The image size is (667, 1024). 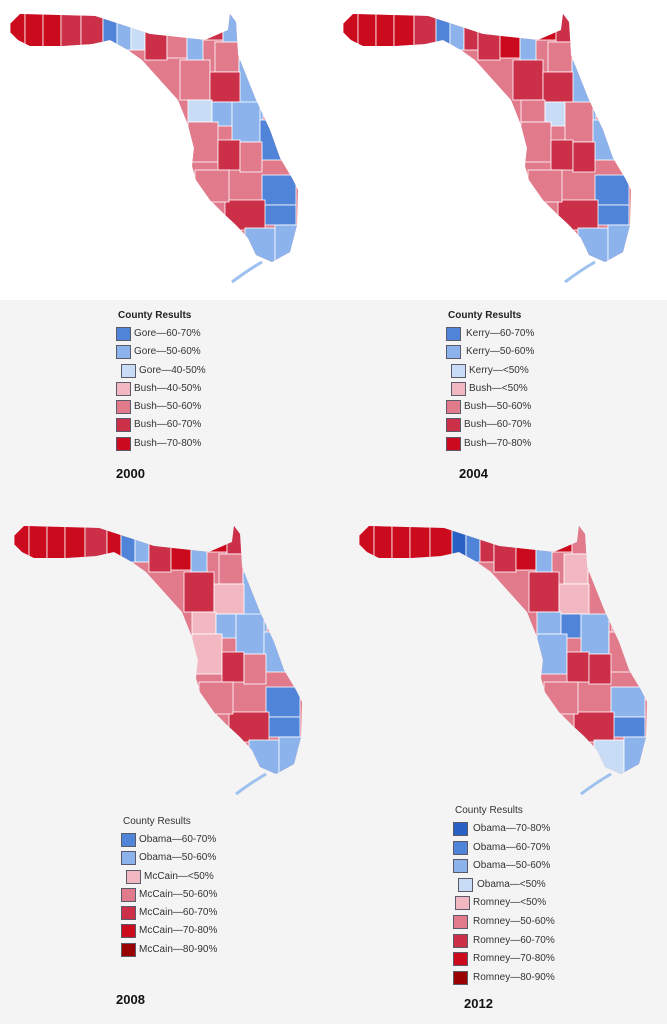 What do you see at coordinates (172, 370) in the screenshot?
I see `legend-label: Gore—40-50%` at bounding box center [172, 370].